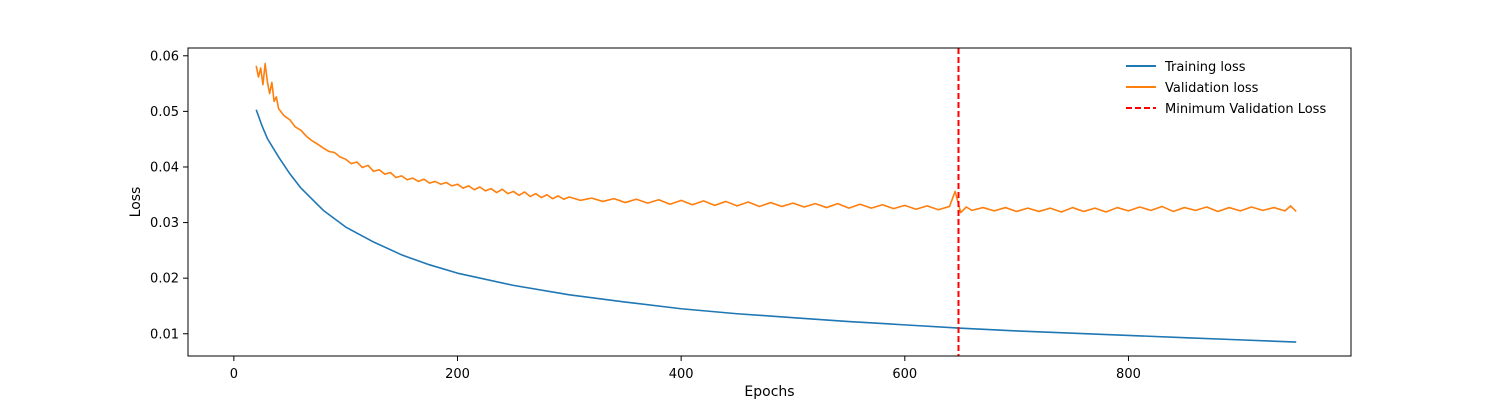  I want to click on x-axis-label: Epochs, so click(769, 392).